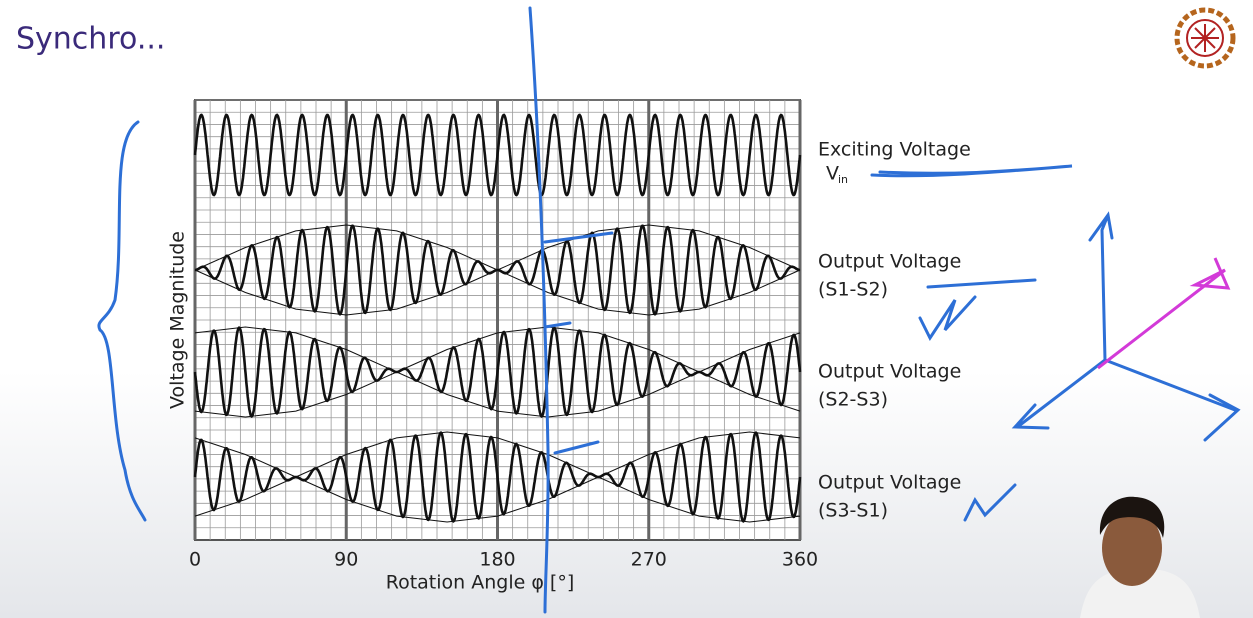  What do you see at coordinates (649, 560) in the screenshot?
I see `x-tick-label: 270` at bounding box center [649, 560].